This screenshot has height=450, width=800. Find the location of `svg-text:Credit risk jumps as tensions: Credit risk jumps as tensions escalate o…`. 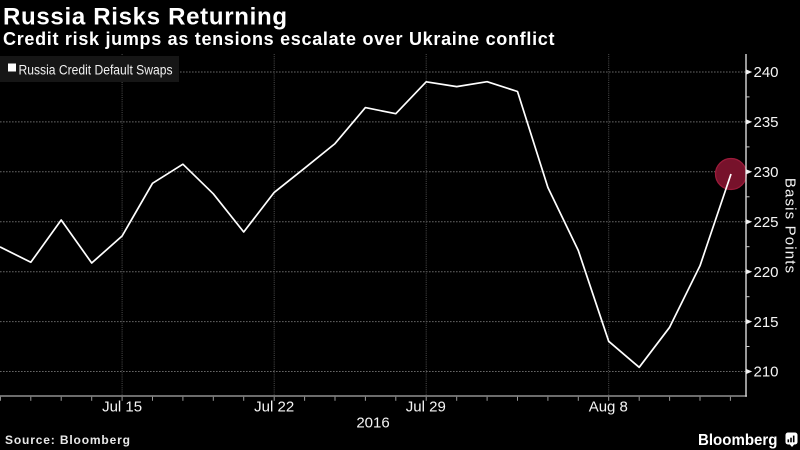

svg-text:Credit risk jumps as tensions: Credit risk jumps as tensions escalate o… is located at coordinates (279, 39).